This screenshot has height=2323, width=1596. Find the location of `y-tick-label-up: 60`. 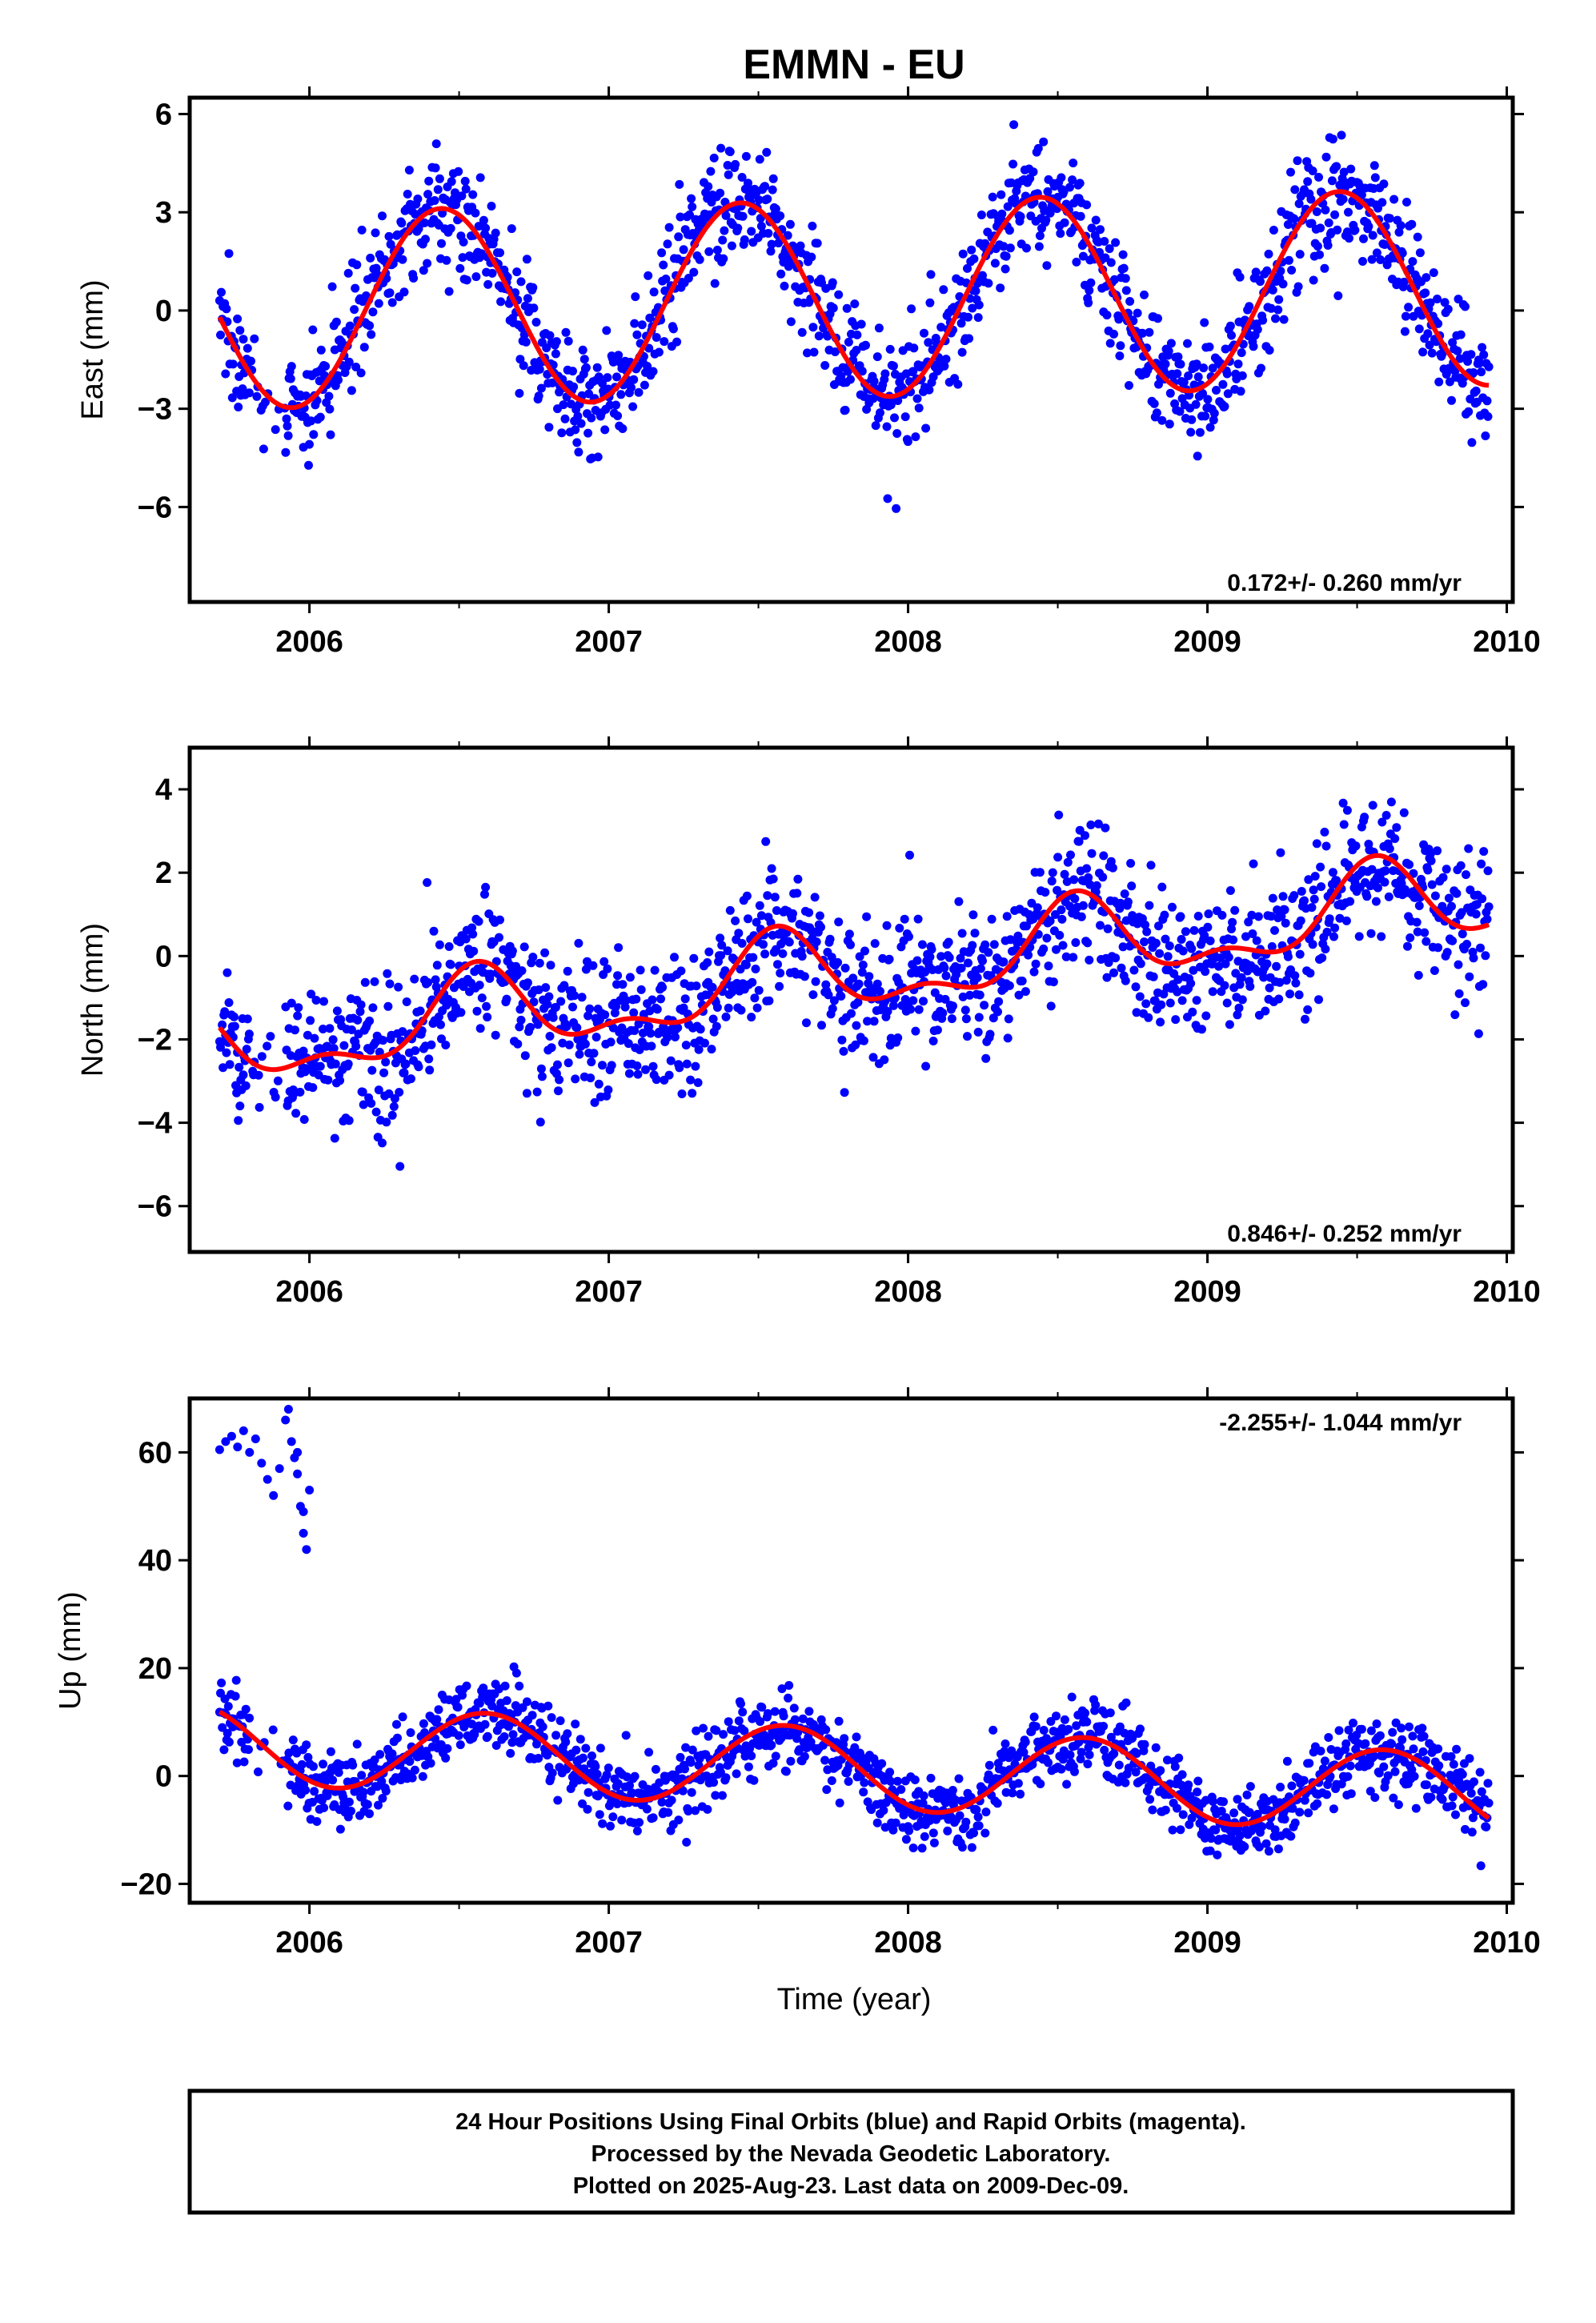

y-tick-label-up: 60 is located at coordinates (155, 1453).